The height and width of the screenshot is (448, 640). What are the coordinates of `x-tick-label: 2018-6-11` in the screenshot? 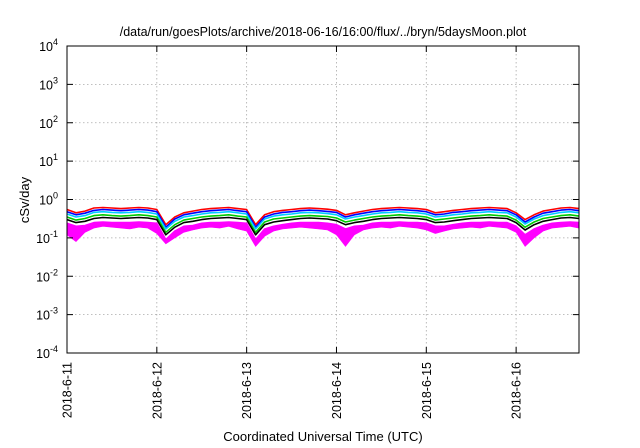 It's located at (68, 390).